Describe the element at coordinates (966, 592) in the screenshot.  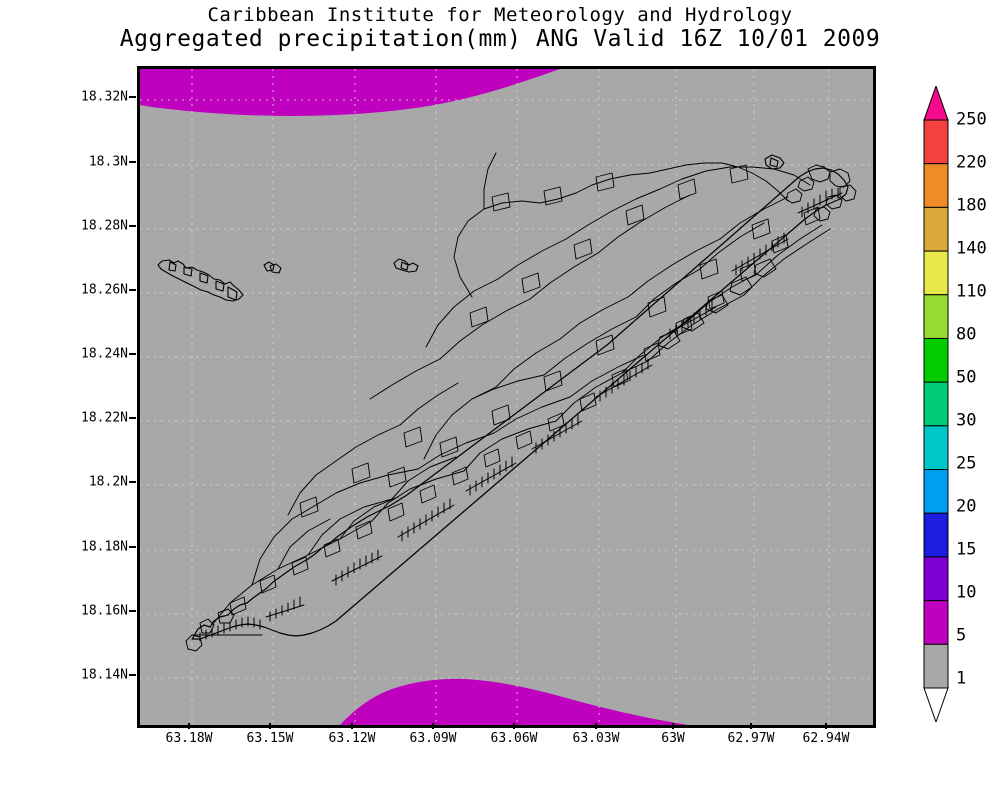
I see `colorbar-tick-label: 10` at that location.